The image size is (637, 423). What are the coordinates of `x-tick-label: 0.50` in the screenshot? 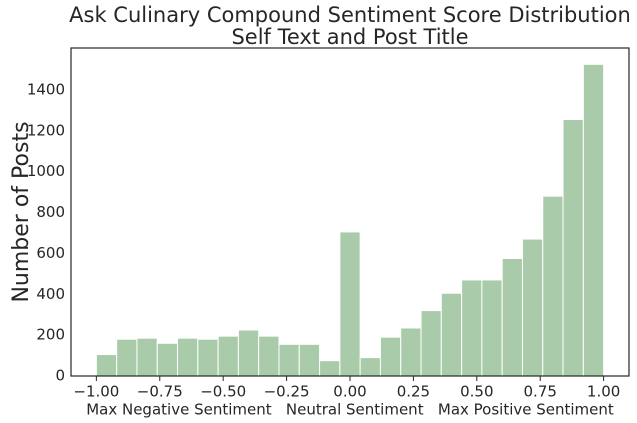 It's located at (476, 392).